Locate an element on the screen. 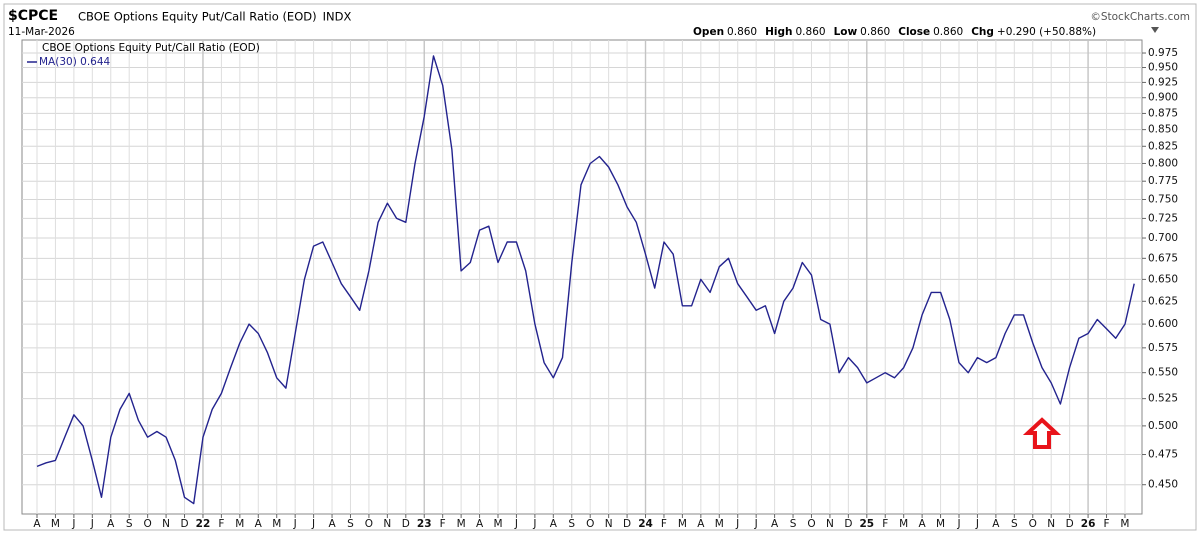 This screenshot has height=534, width=1200. y-tick-label: 0.900 is located at coordinates (1163, 98).